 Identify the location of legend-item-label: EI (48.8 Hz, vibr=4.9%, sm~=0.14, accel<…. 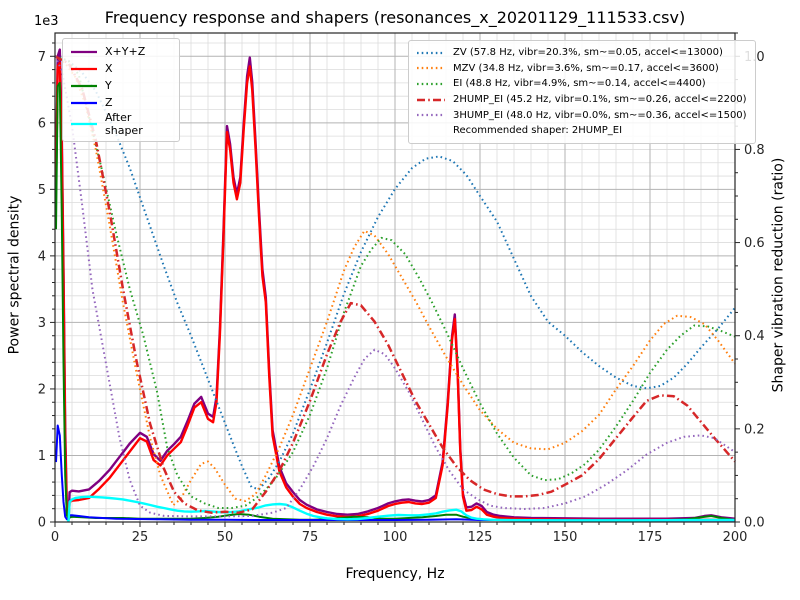
(579, 84).